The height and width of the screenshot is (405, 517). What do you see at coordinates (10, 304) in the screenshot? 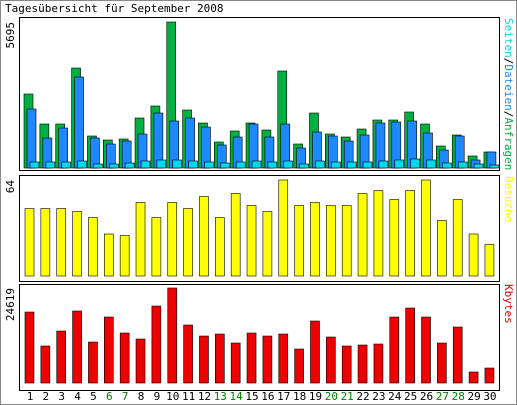
I see `y-tick-label: 24619` at bounding box center [10, 304].